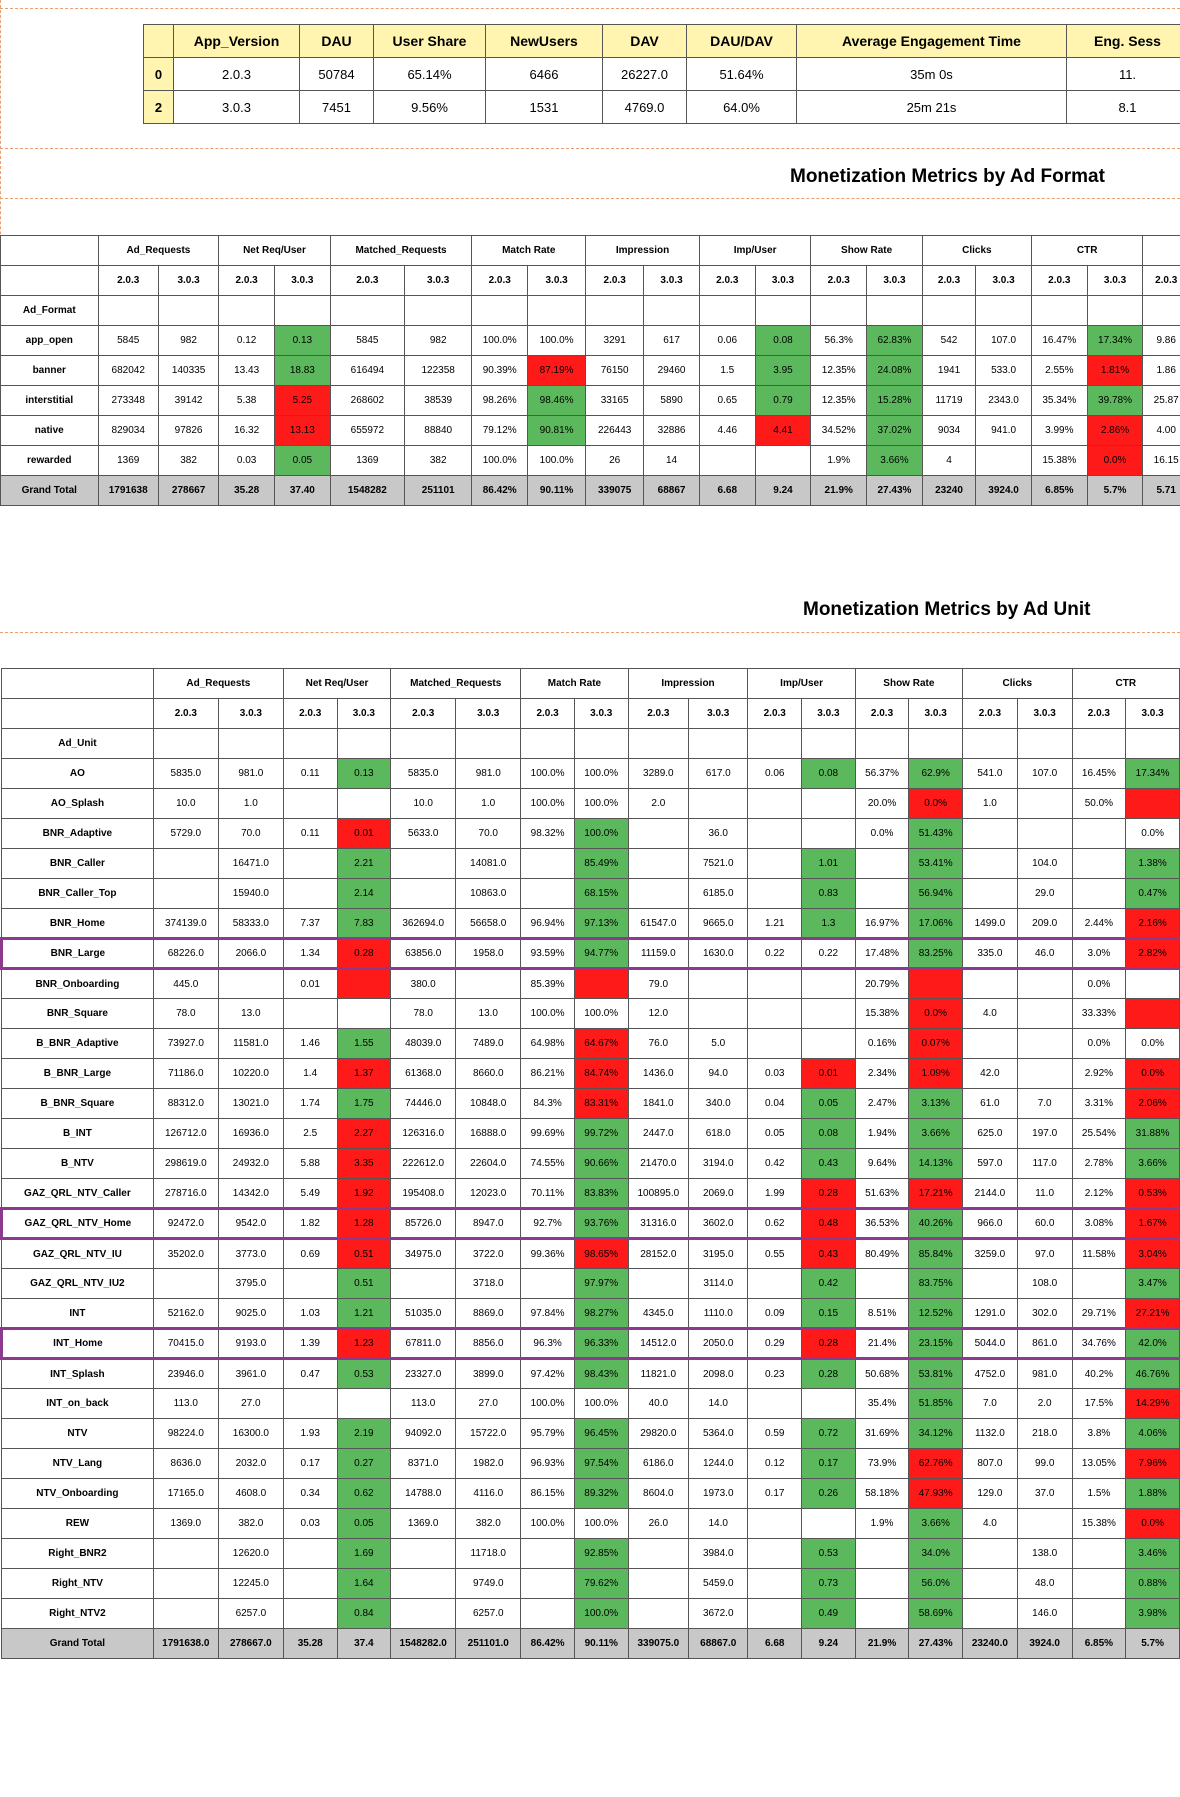  Describe the element at coordinates (77, 1013) in the screenshot. I see `row-label: BNR_Square` at that location.